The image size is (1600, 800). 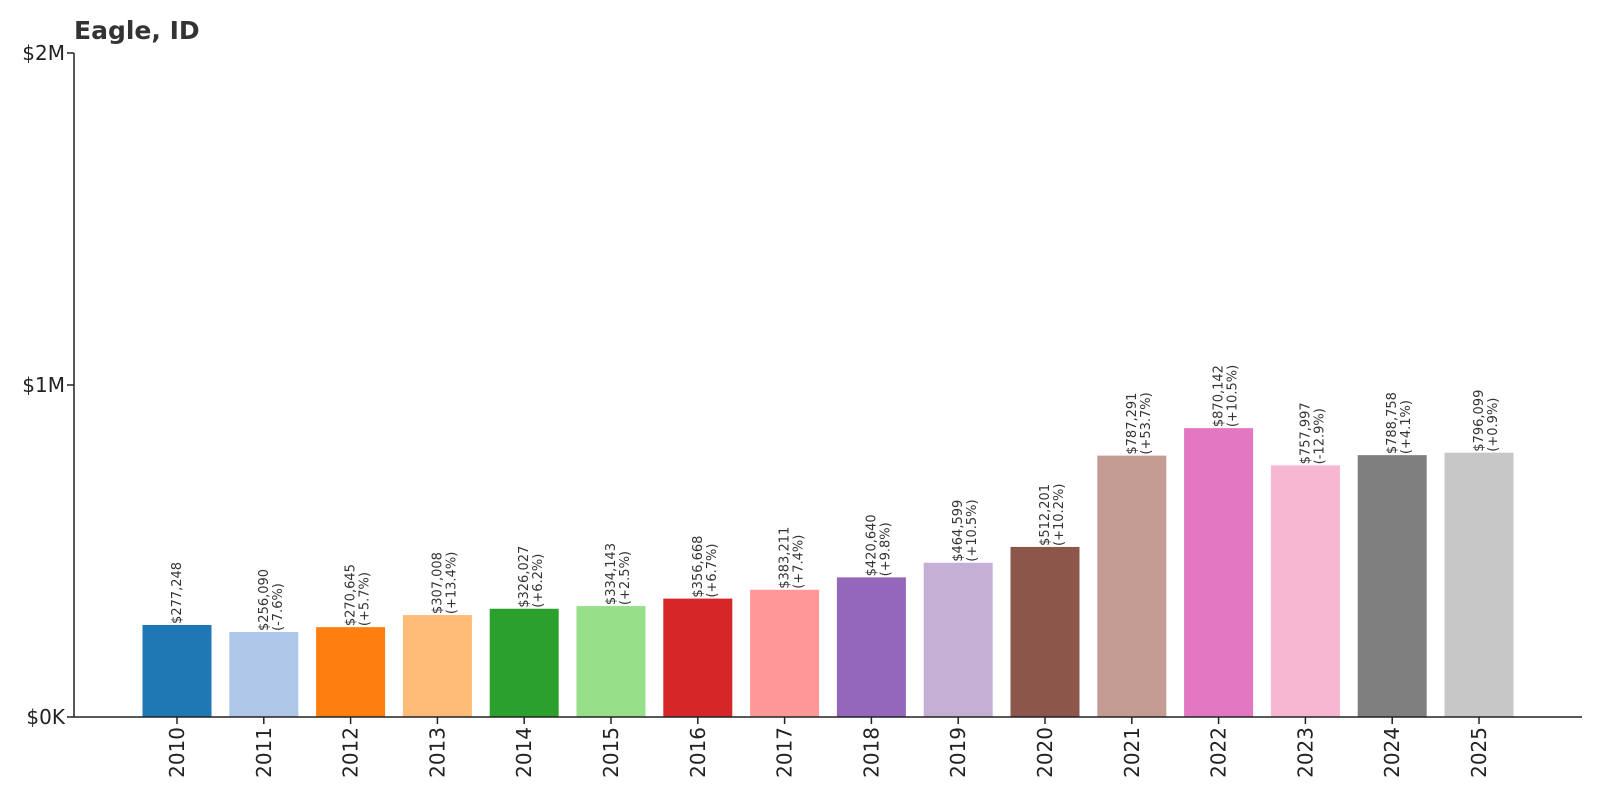 What do you see at coordinates (1493, 425) in the screenshot?
I see `change-label: (+0.9%)` at bounding box center [1493, 425].